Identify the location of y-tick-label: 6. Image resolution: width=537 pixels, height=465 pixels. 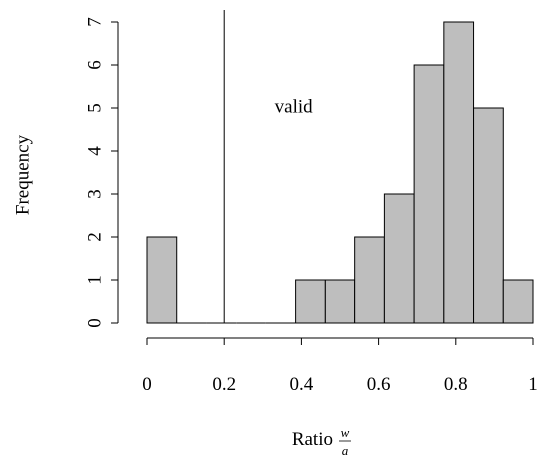
(94, 65).